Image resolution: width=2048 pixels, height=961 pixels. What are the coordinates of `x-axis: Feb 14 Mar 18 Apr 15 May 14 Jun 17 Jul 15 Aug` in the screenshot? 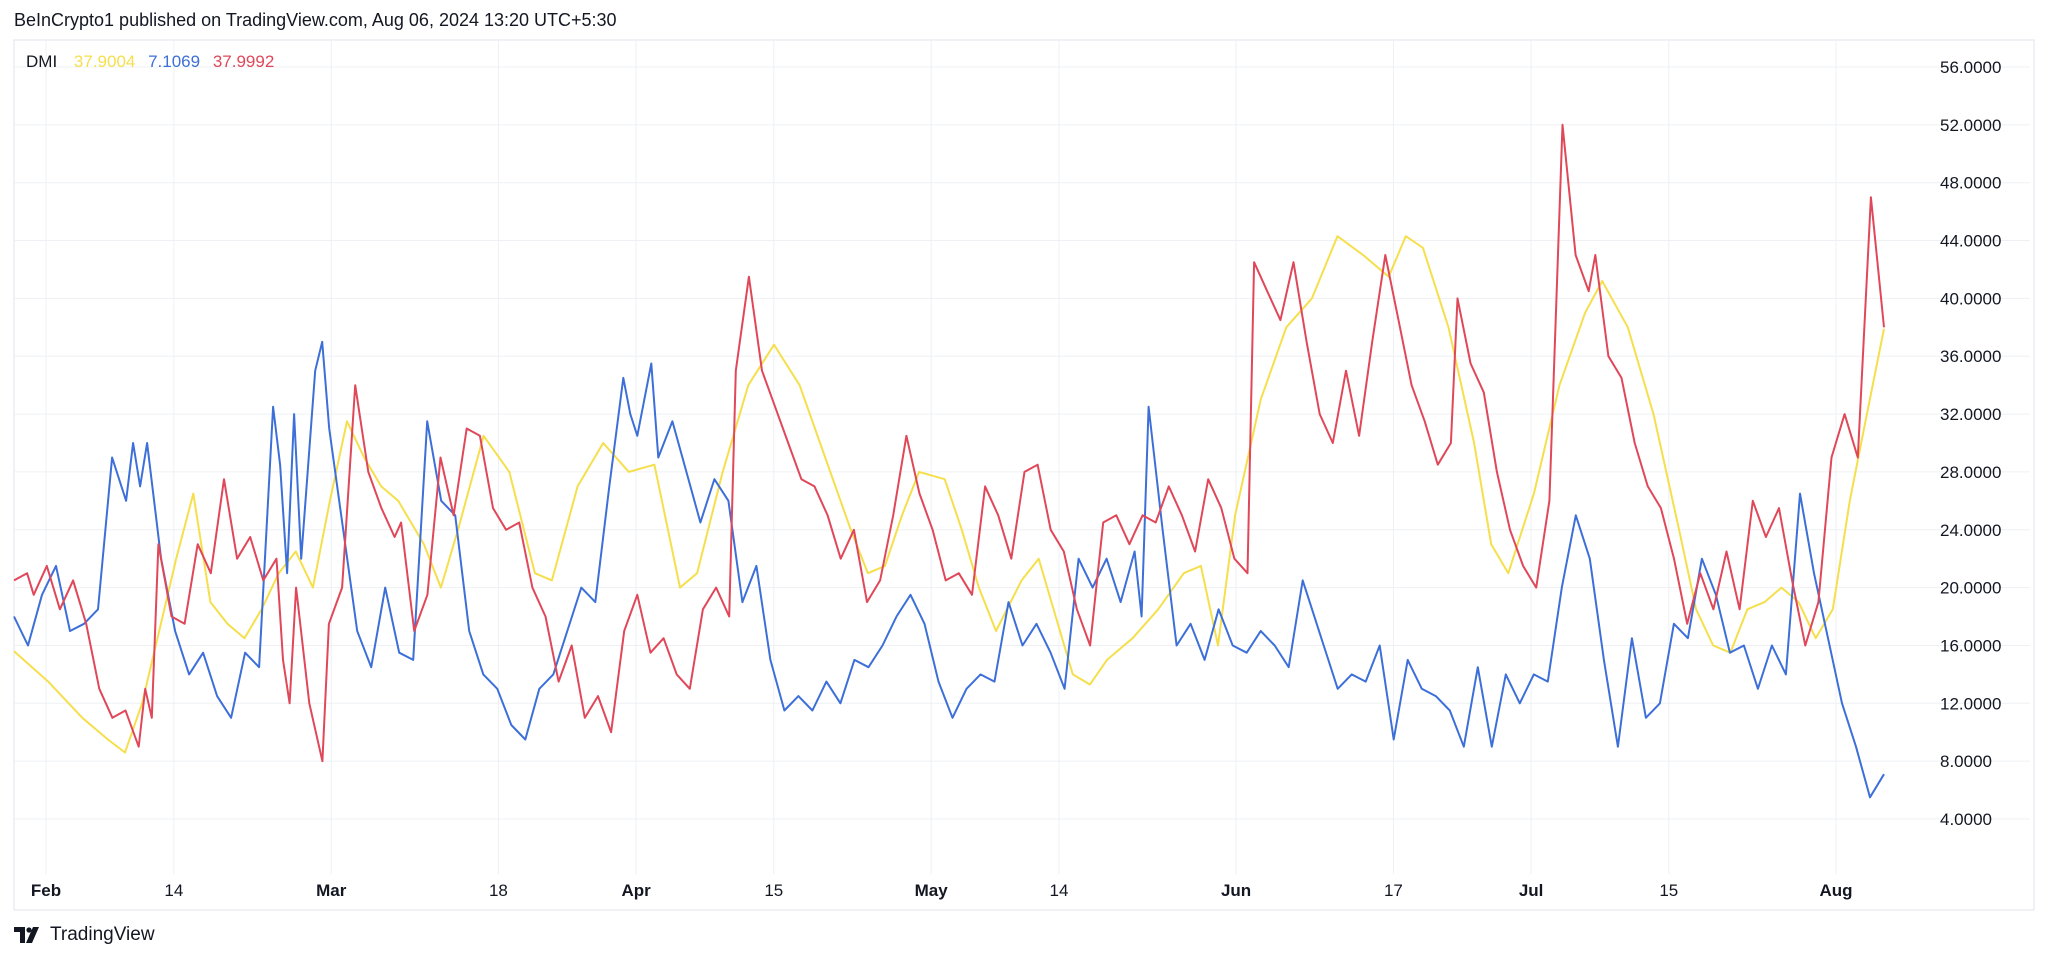 It's located at (942, 890).